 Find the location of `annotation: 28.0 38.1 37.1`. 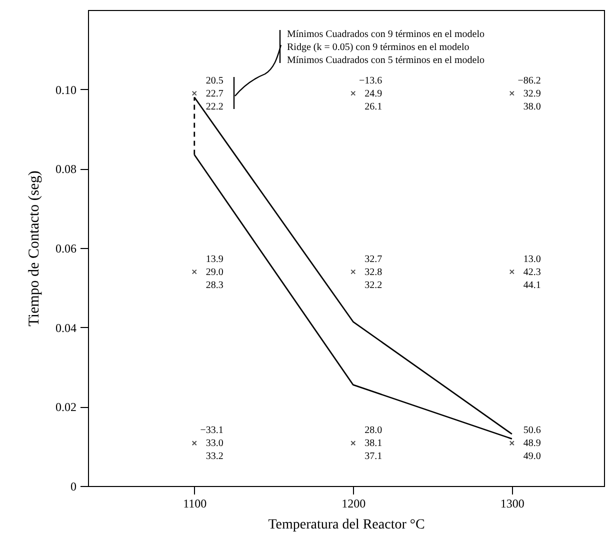

annotation: 28.0 38.1 37.1 is located at coordinates (373, 443).